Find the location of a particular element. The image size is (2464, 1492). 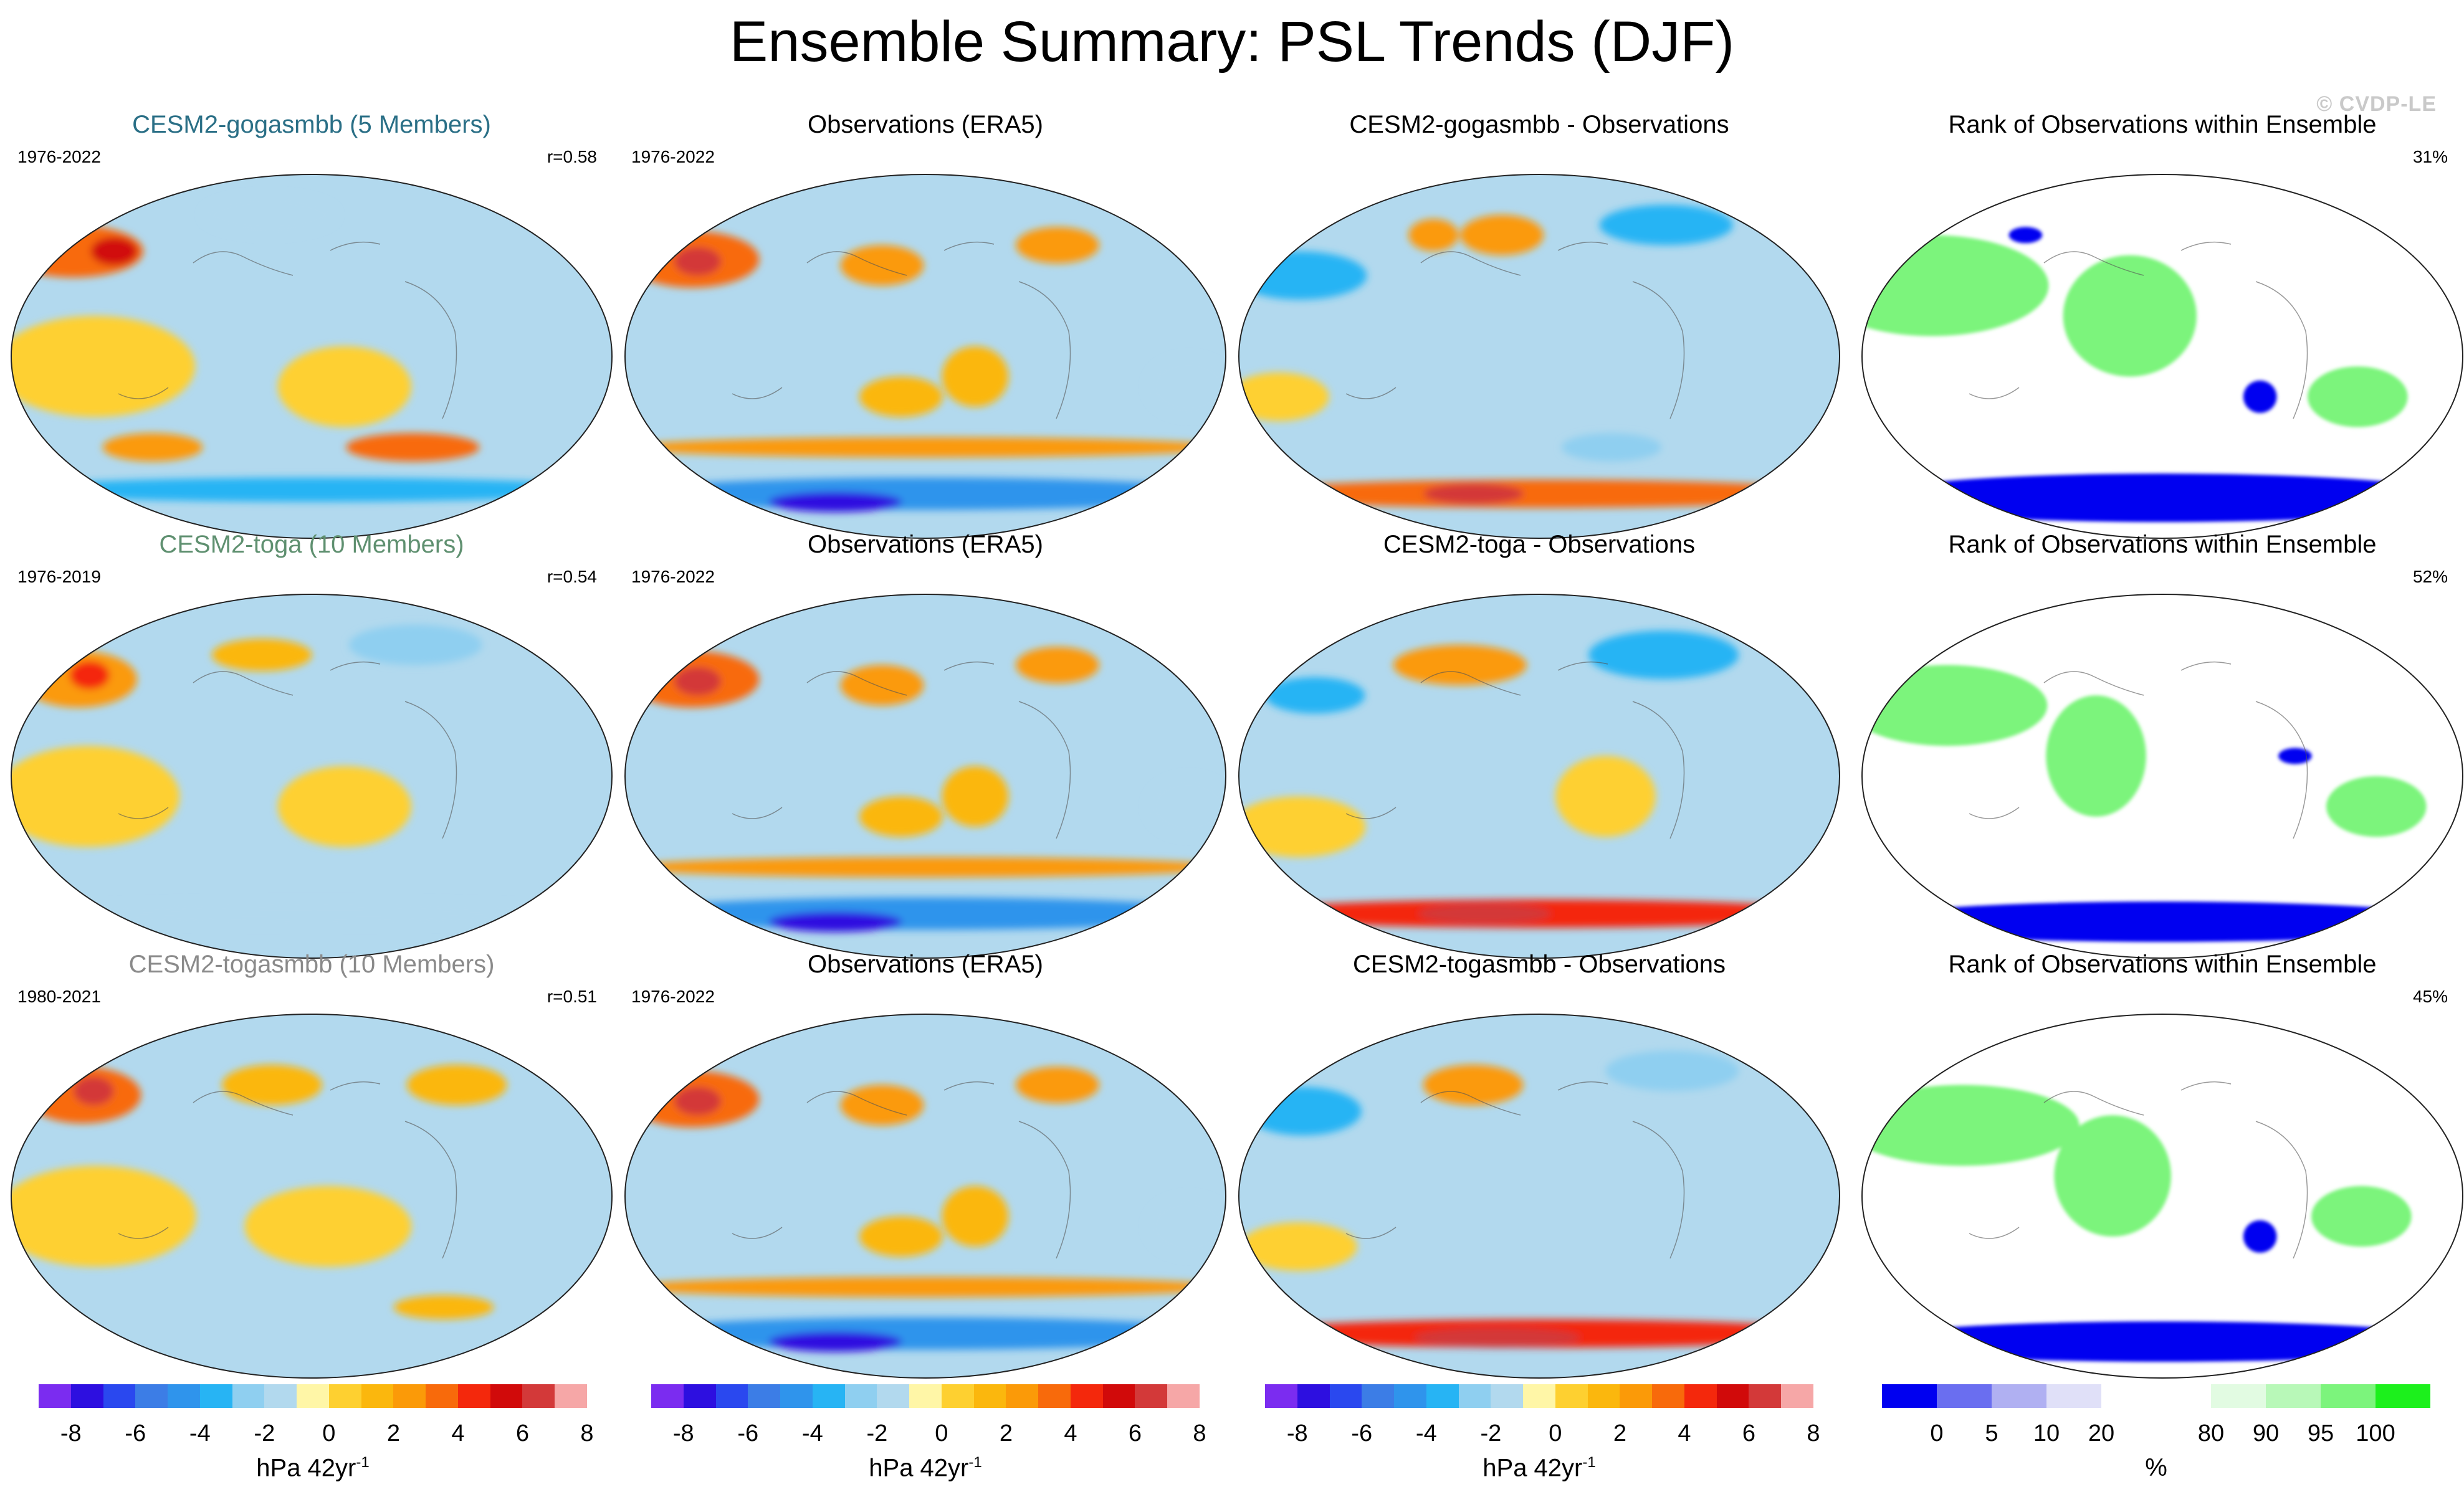

colorbar-tick: 90 is located at coordinates (2266, 1433).